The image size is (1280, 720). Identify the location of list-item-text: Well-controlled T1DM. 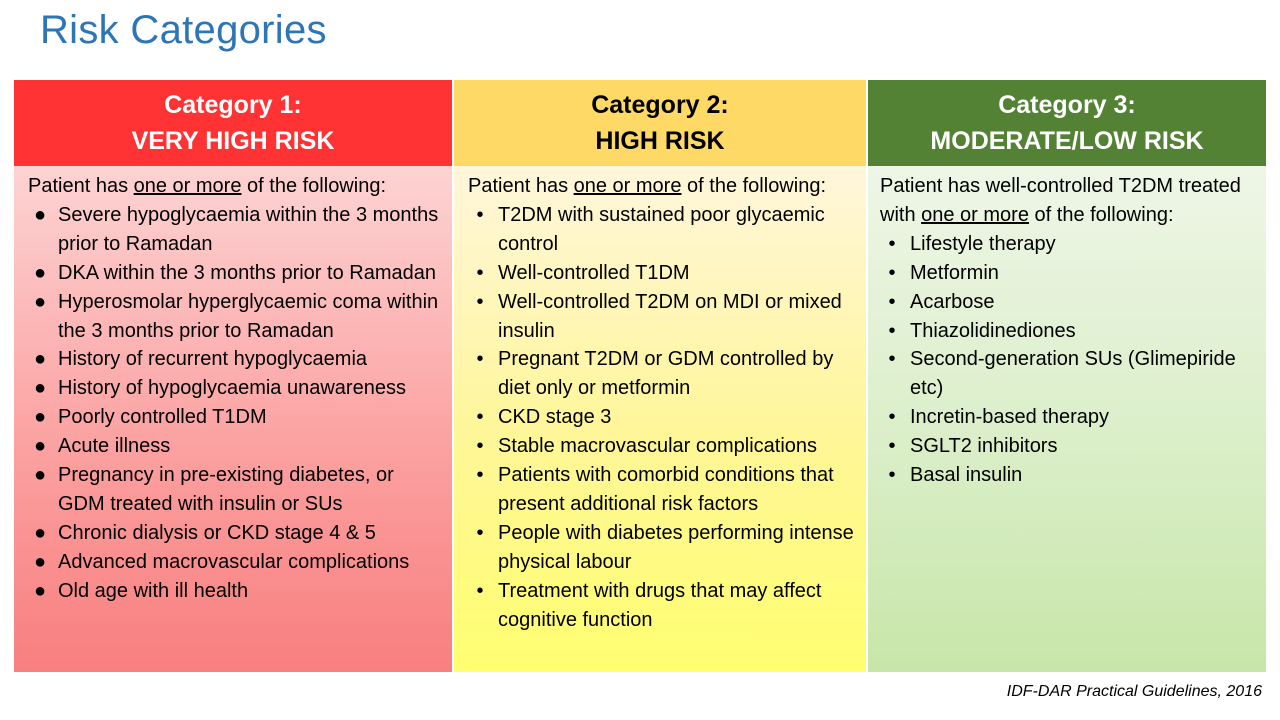
(594, 272).